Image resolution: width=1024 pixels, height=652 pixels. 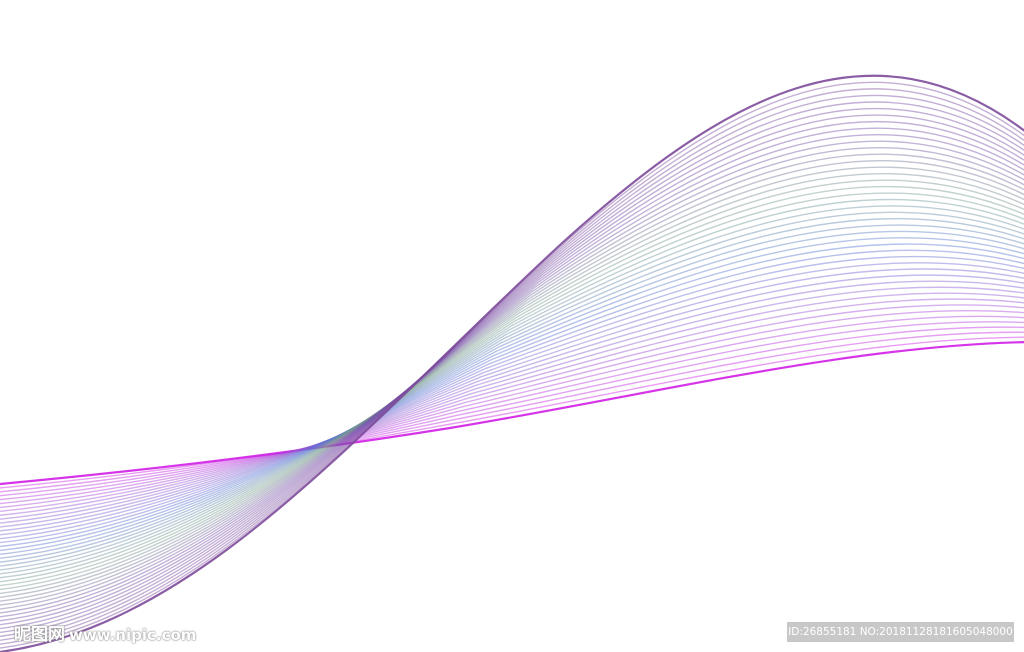 I want to click on nipic-watermark-logo: 昵图网 www.nipic.com, so click(x=105, y=632).